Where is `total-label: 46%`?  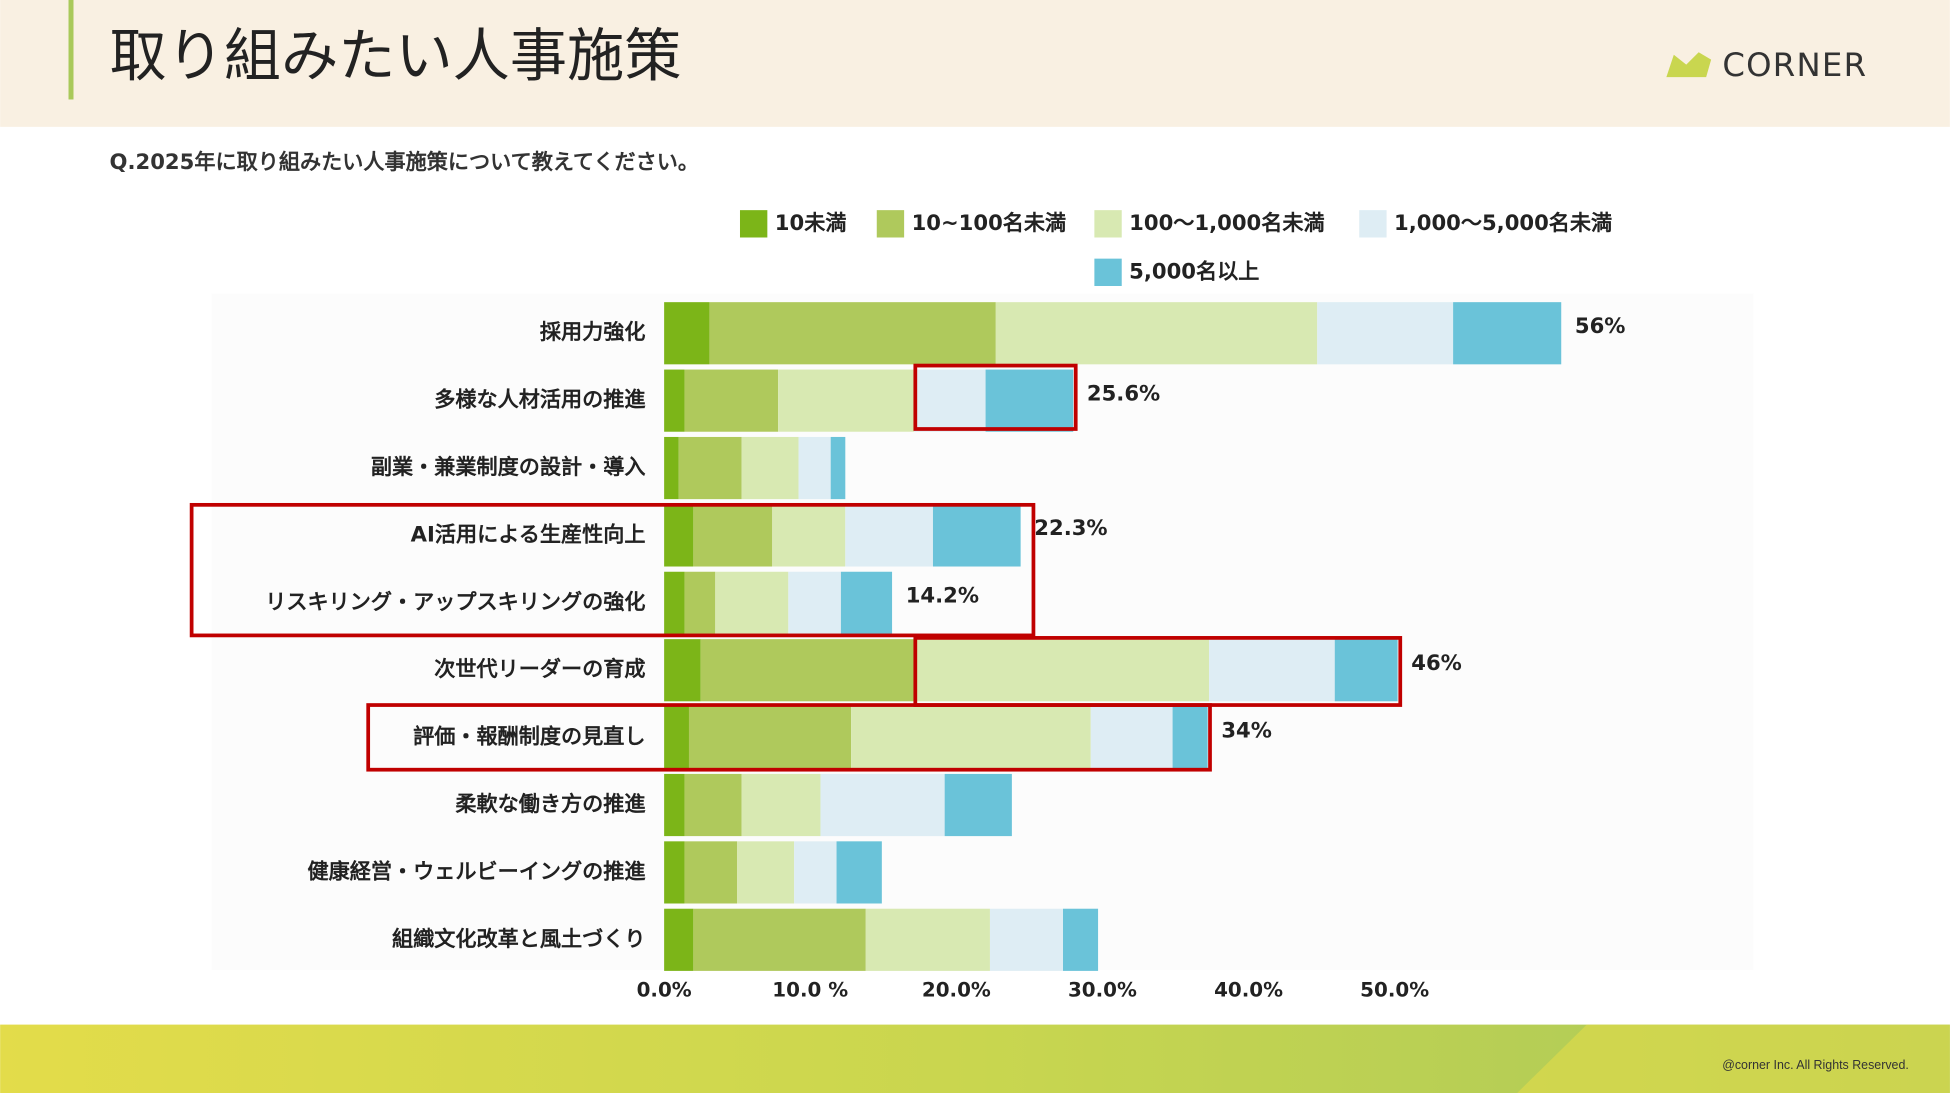
total-label: 46% is located at coordinates (1436, 662).